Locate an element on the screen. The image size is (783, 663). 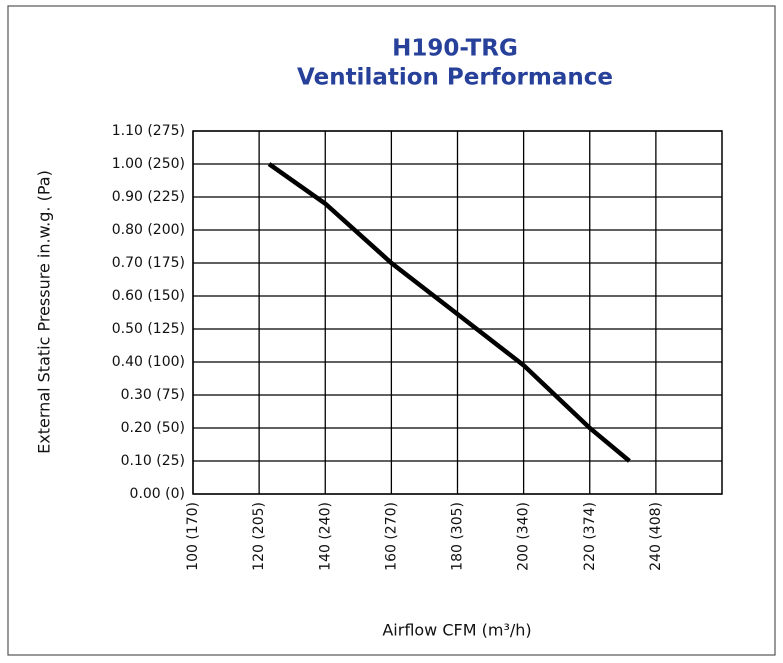
x-tick-label: 220 (374) is located at coordinates (590, 536).